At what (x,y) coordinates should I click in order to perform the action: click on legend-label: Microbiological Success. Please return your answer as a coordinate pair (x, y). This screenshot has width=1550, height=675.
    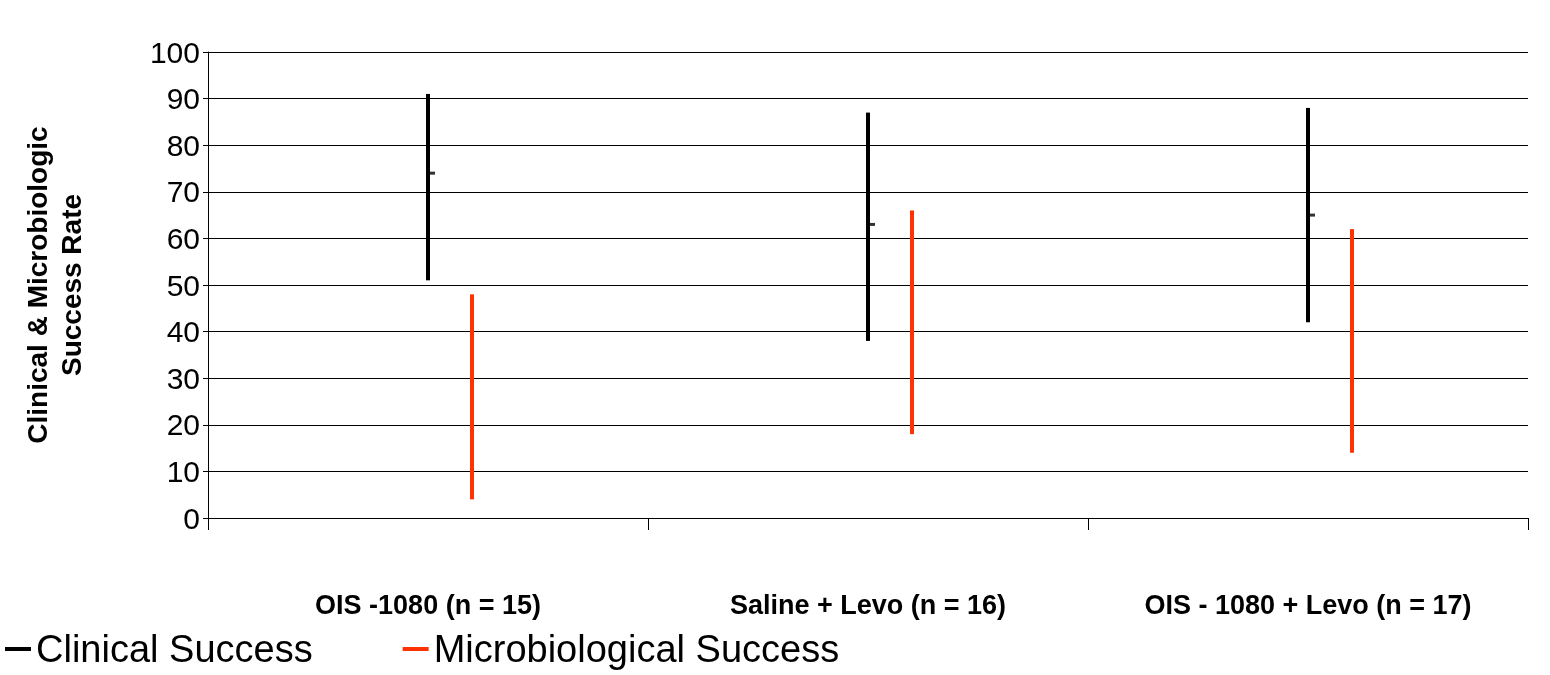
    Looking at the image, I should click on (636, 649).